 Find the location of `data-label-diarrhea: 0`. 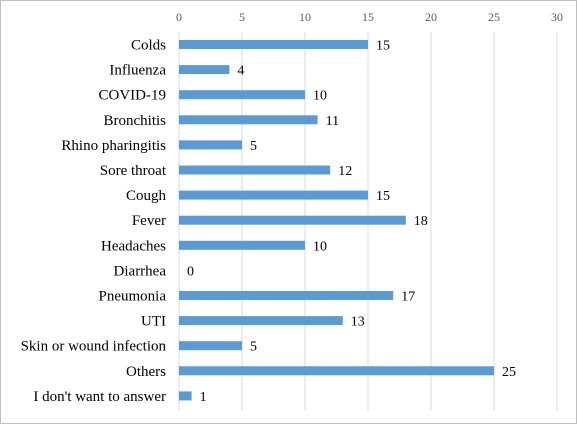

data-label-diarrhea: 0 is located at coordinates (190, 271).